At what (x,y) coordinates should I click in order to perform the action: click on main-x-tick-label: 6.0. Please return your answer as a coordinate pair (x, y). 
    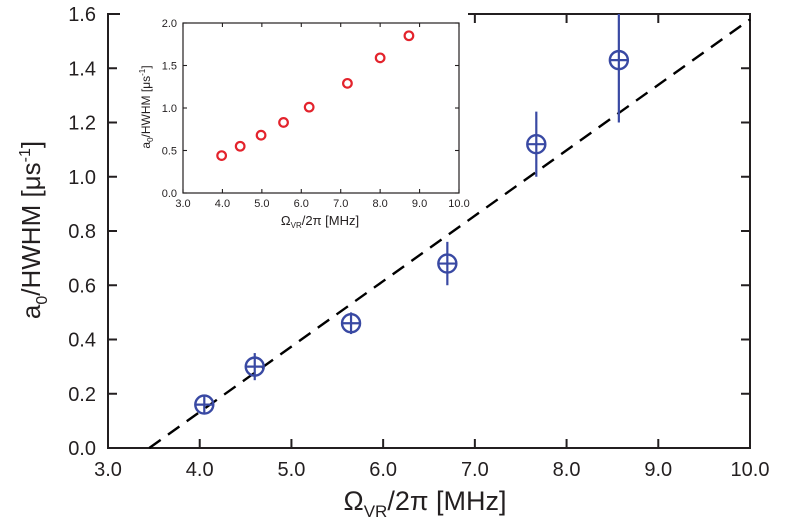
    Looking at the image, I should click on (383, 470).